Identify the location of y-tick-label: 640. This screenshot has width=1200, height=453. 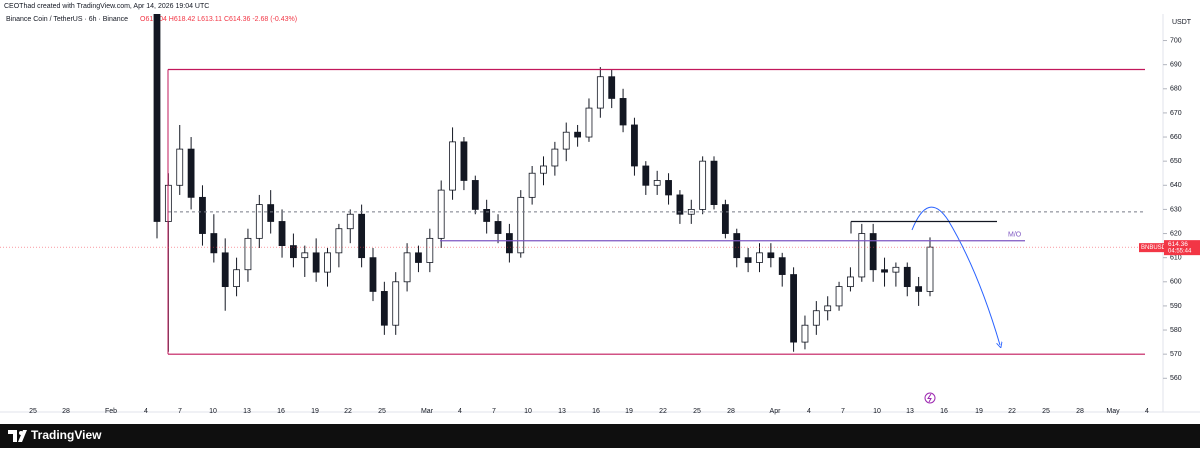
(1176, 185).